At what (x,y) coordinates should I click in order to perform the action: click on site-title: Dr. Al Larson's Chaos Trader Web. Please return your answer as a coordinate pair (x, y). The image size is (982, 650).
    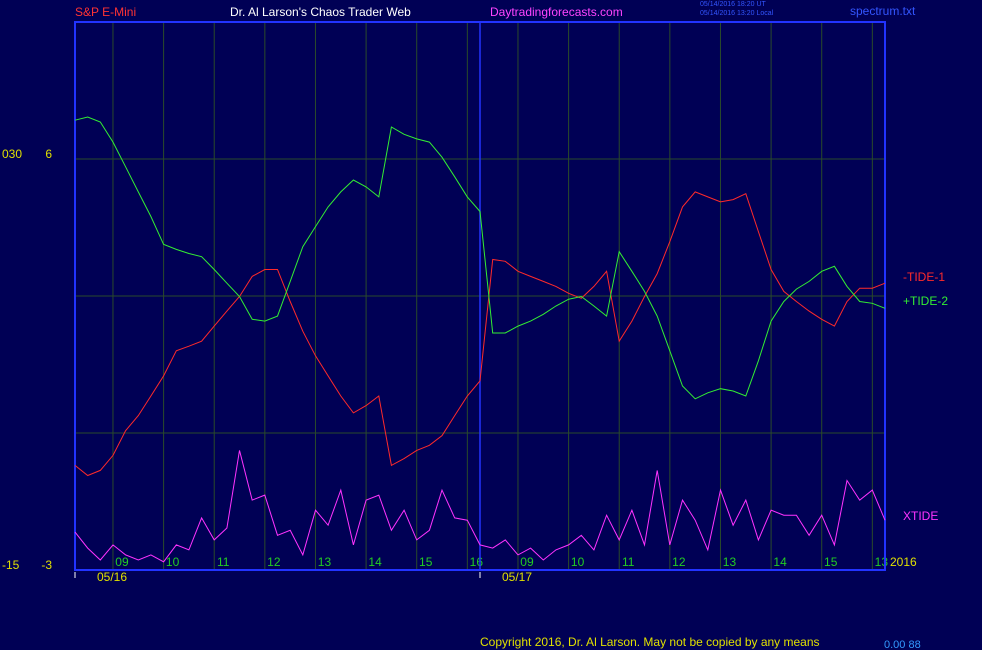
    Looking at the image, I should click on (320, 12).